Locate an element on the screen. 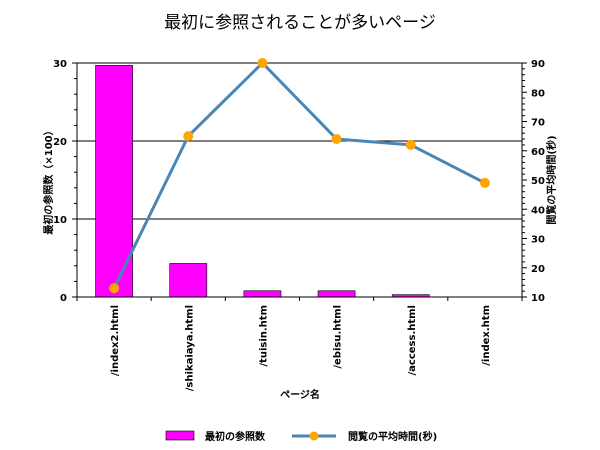  right-tick-label: 80 is located at coordinates (538, 93).